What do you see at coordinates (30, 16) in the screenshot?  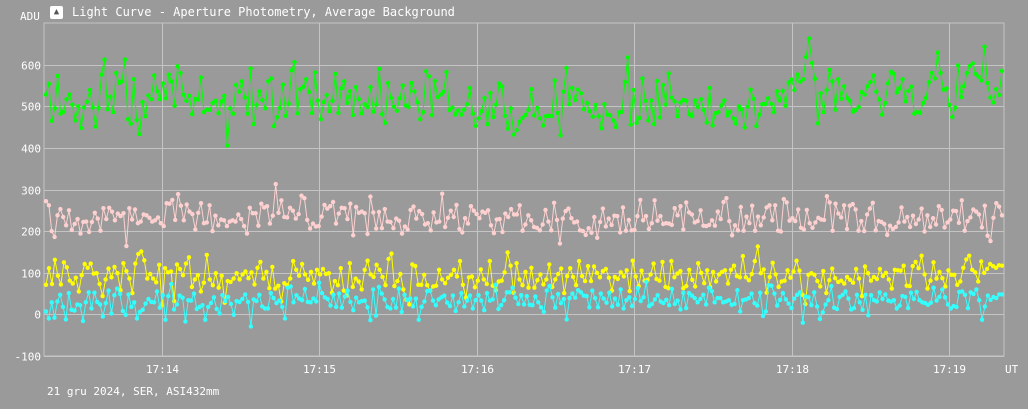 I see `y-axis-label: ADU` at bounding box center [30, 16].